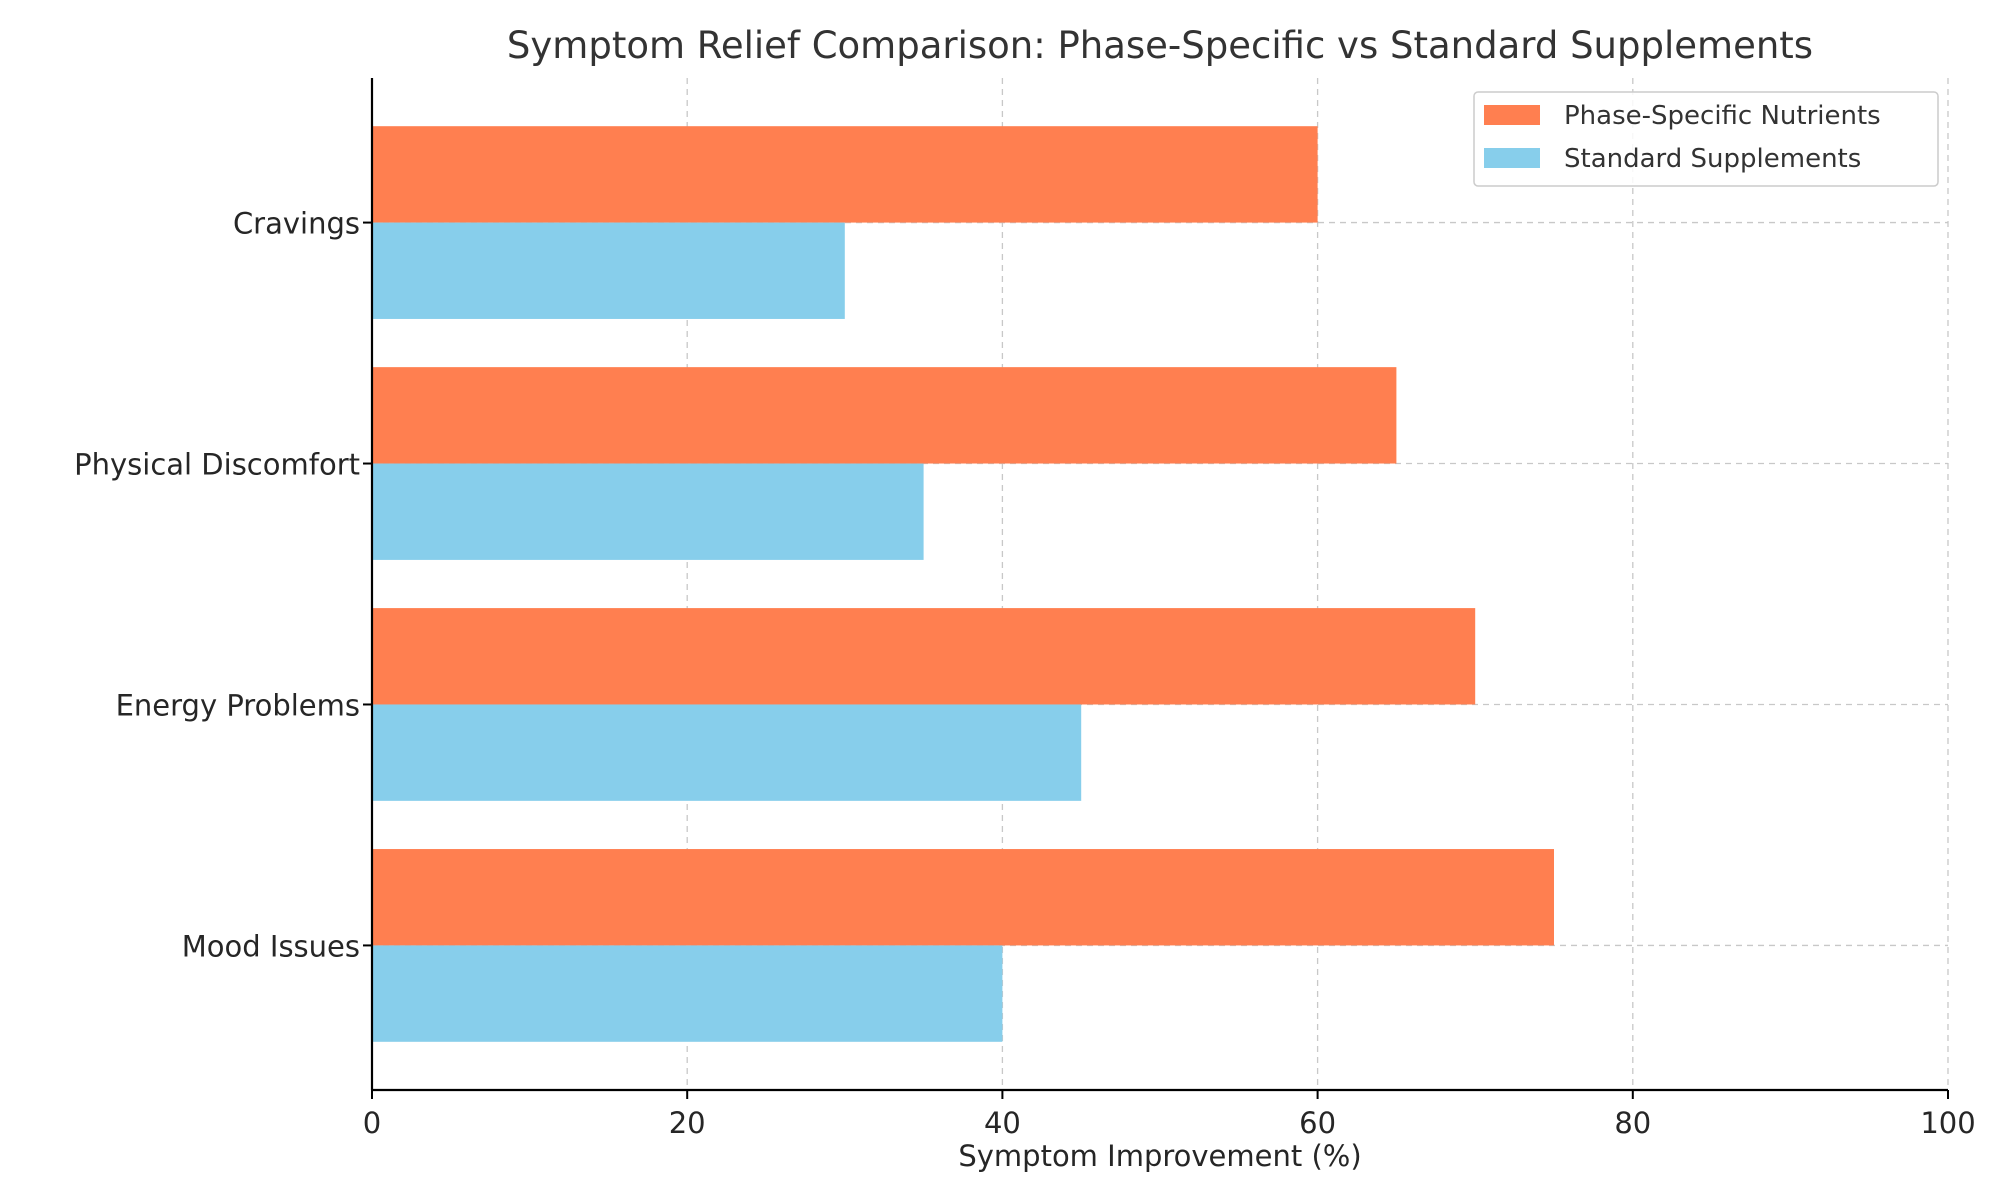 The image size is (2000, 1204). I want to click on x-tick-label: 20, so click(687, 1123).